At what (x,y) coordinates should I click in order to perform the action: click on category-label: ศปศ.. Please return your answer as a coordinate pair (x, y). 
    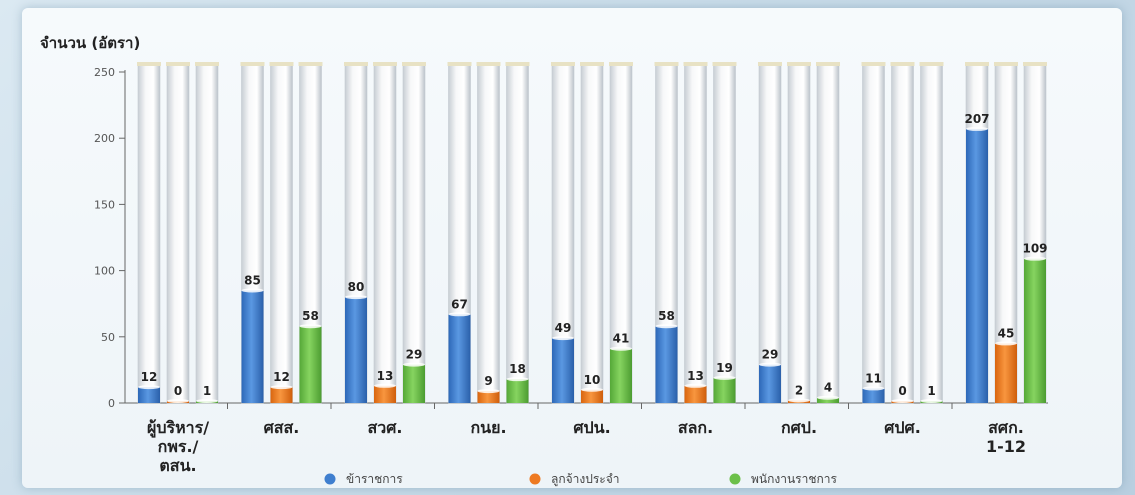
    Looking at the image, I should click on (902, 427).